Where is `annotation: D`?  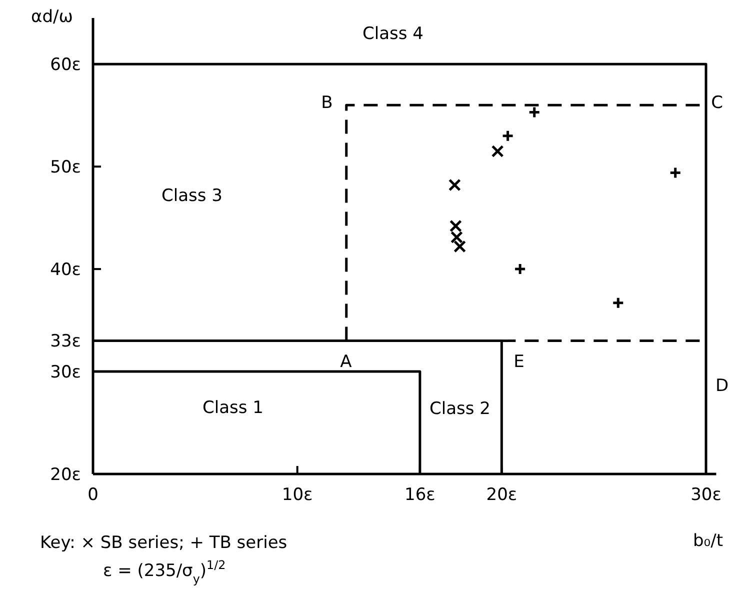
annotation: D is located at coordinates (722, 386).